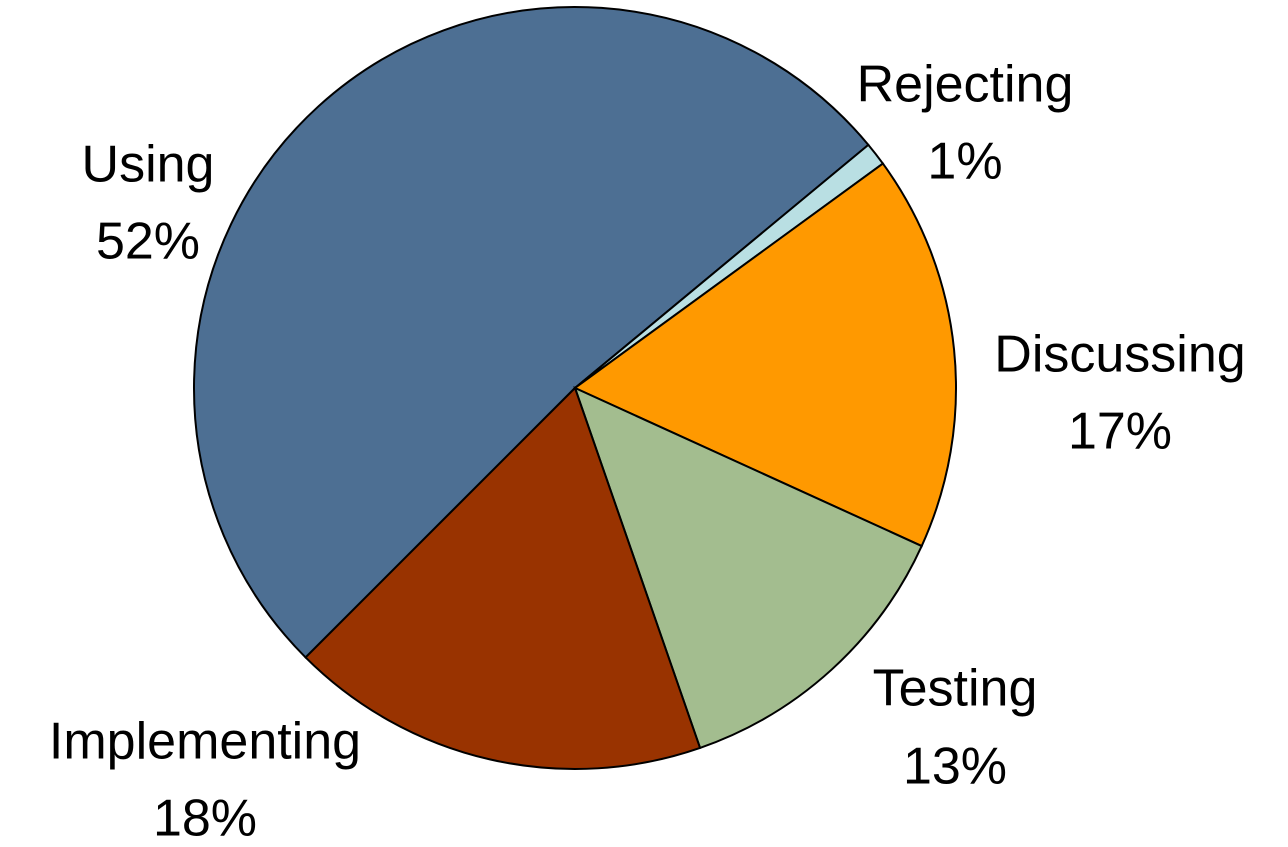 This screenshot has height=847, width=1288. What do you see at coordinates (1119, 355) in the screenshot?
I see `slice-label: Discussing` at bounding box center [1119, 355].